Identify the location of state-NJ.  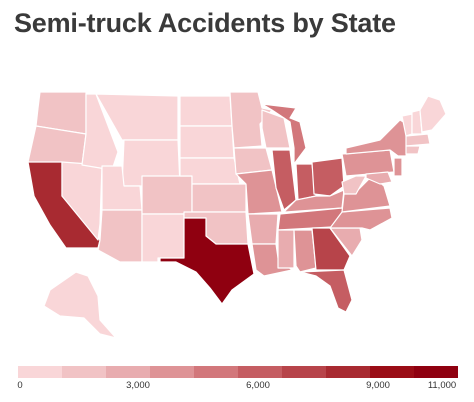
(398, 167).